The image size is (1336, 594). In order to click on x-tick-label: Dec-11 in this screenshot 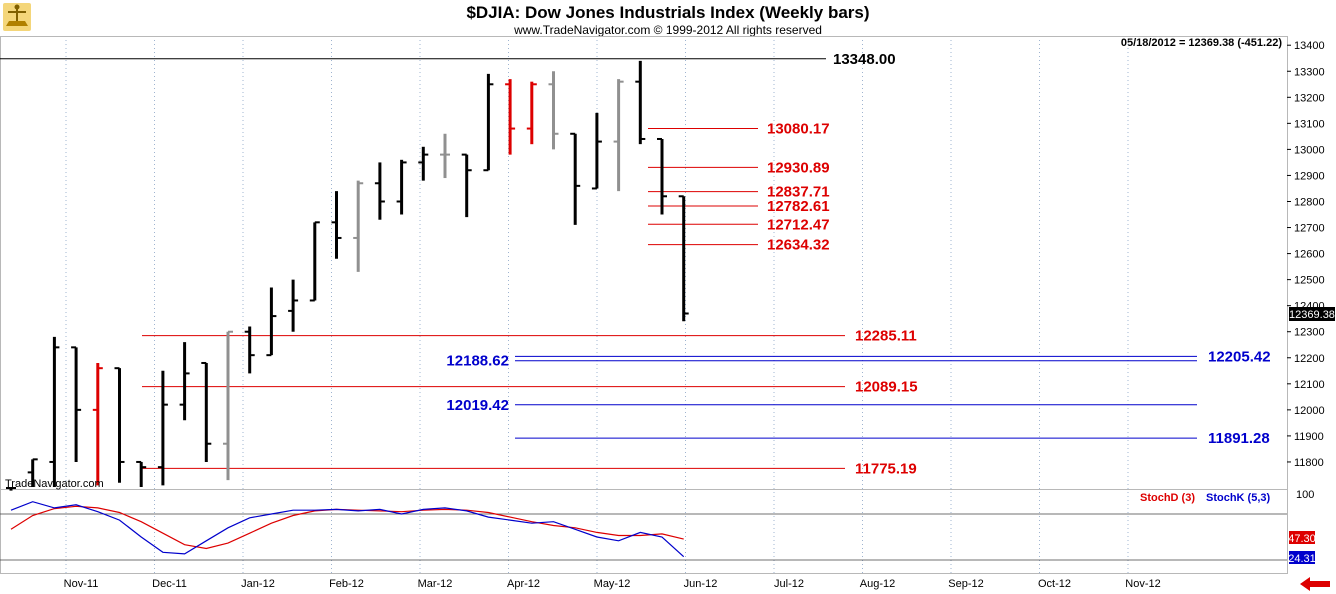, I will do `click(169, 584)`.